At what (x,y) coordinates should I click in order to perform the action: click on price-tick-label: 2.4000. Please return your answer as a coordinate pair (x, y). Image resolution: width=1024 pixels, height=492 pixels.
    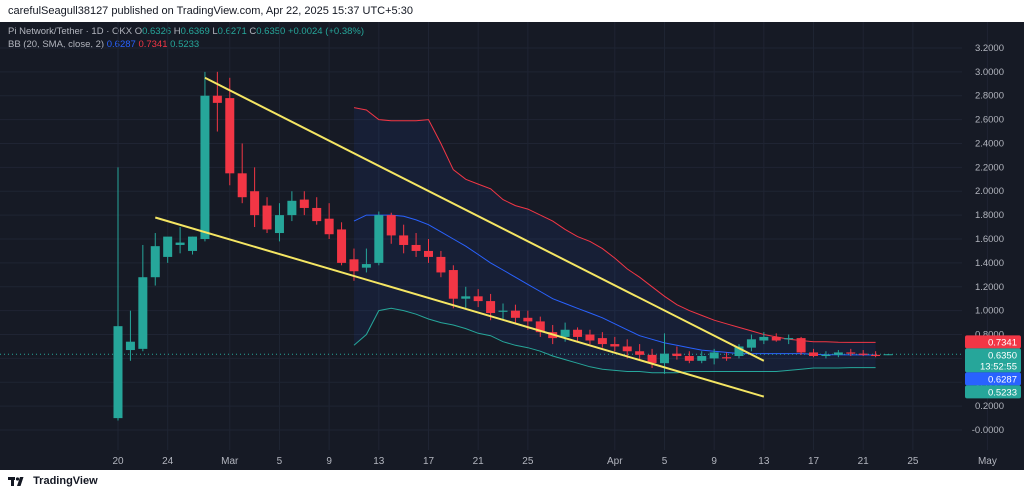
    Looking at the image, I should click on (989, 143).